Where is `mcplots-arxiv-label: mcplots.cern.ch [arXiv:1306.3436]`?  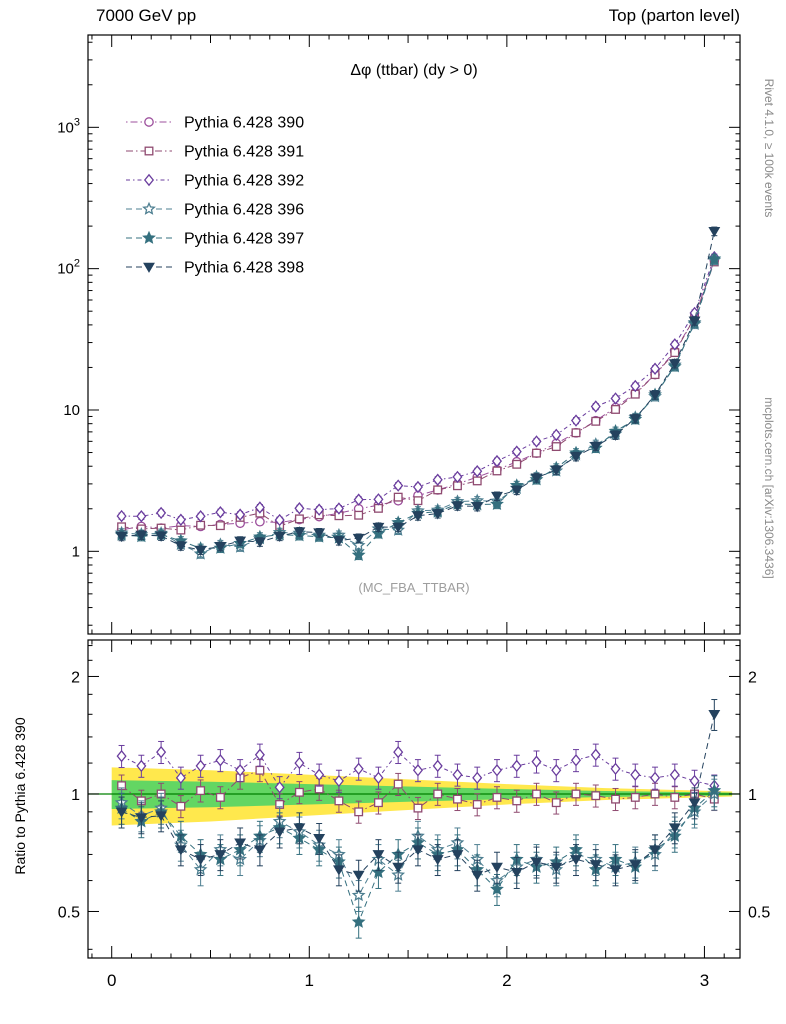 mcplots-arxiv-label: mcplots.cern.ch [arXiv:1306.3436] is located at coordinates (769, 488).